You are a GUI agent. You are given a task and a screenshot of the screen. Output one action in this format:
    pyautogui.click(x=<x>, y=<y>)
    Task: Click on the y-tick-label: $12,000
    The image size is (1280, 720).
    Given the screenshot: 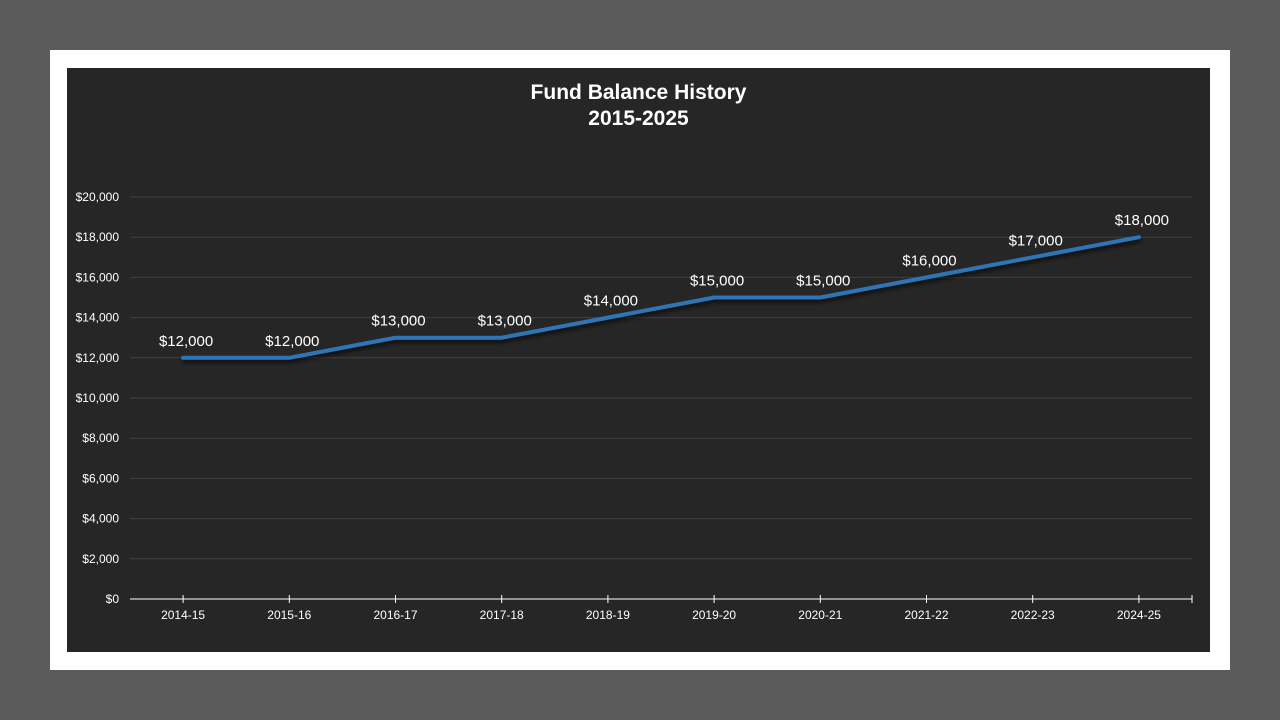 What is the action you would take?
    pyautogui.click(x=98, y=358)
    